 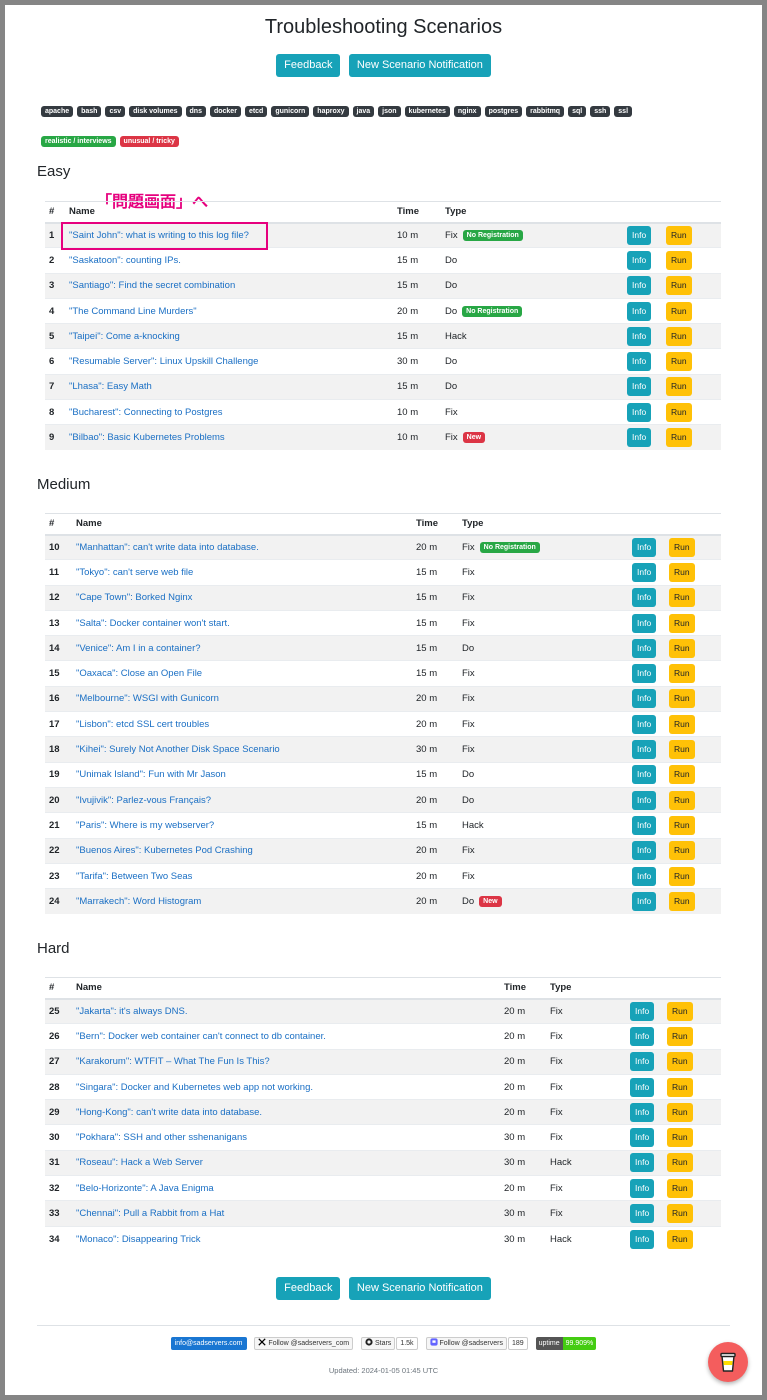 I want to click on tag-haproxy: haproxy, so click(x=331, y=111).